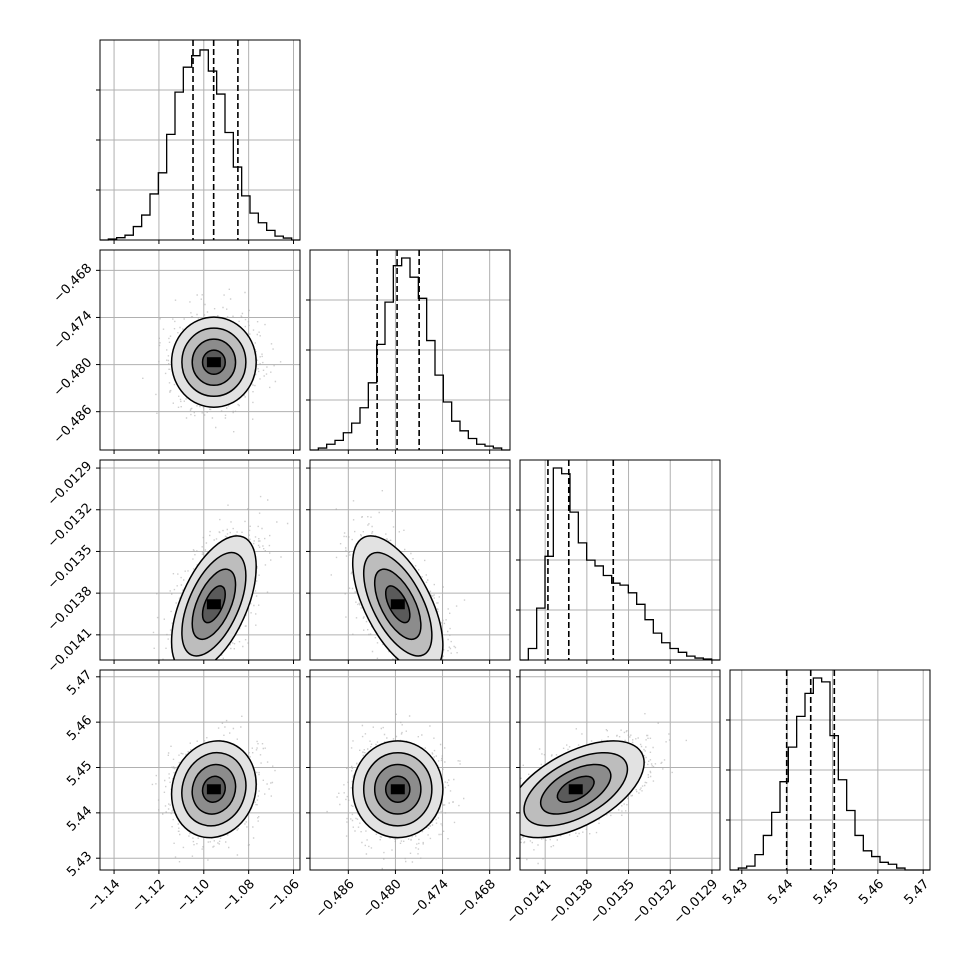 Image resolution: width=970 pixels, height=970 pixels. I want to click on x-tick-label: 5.46, so click(871, 892).